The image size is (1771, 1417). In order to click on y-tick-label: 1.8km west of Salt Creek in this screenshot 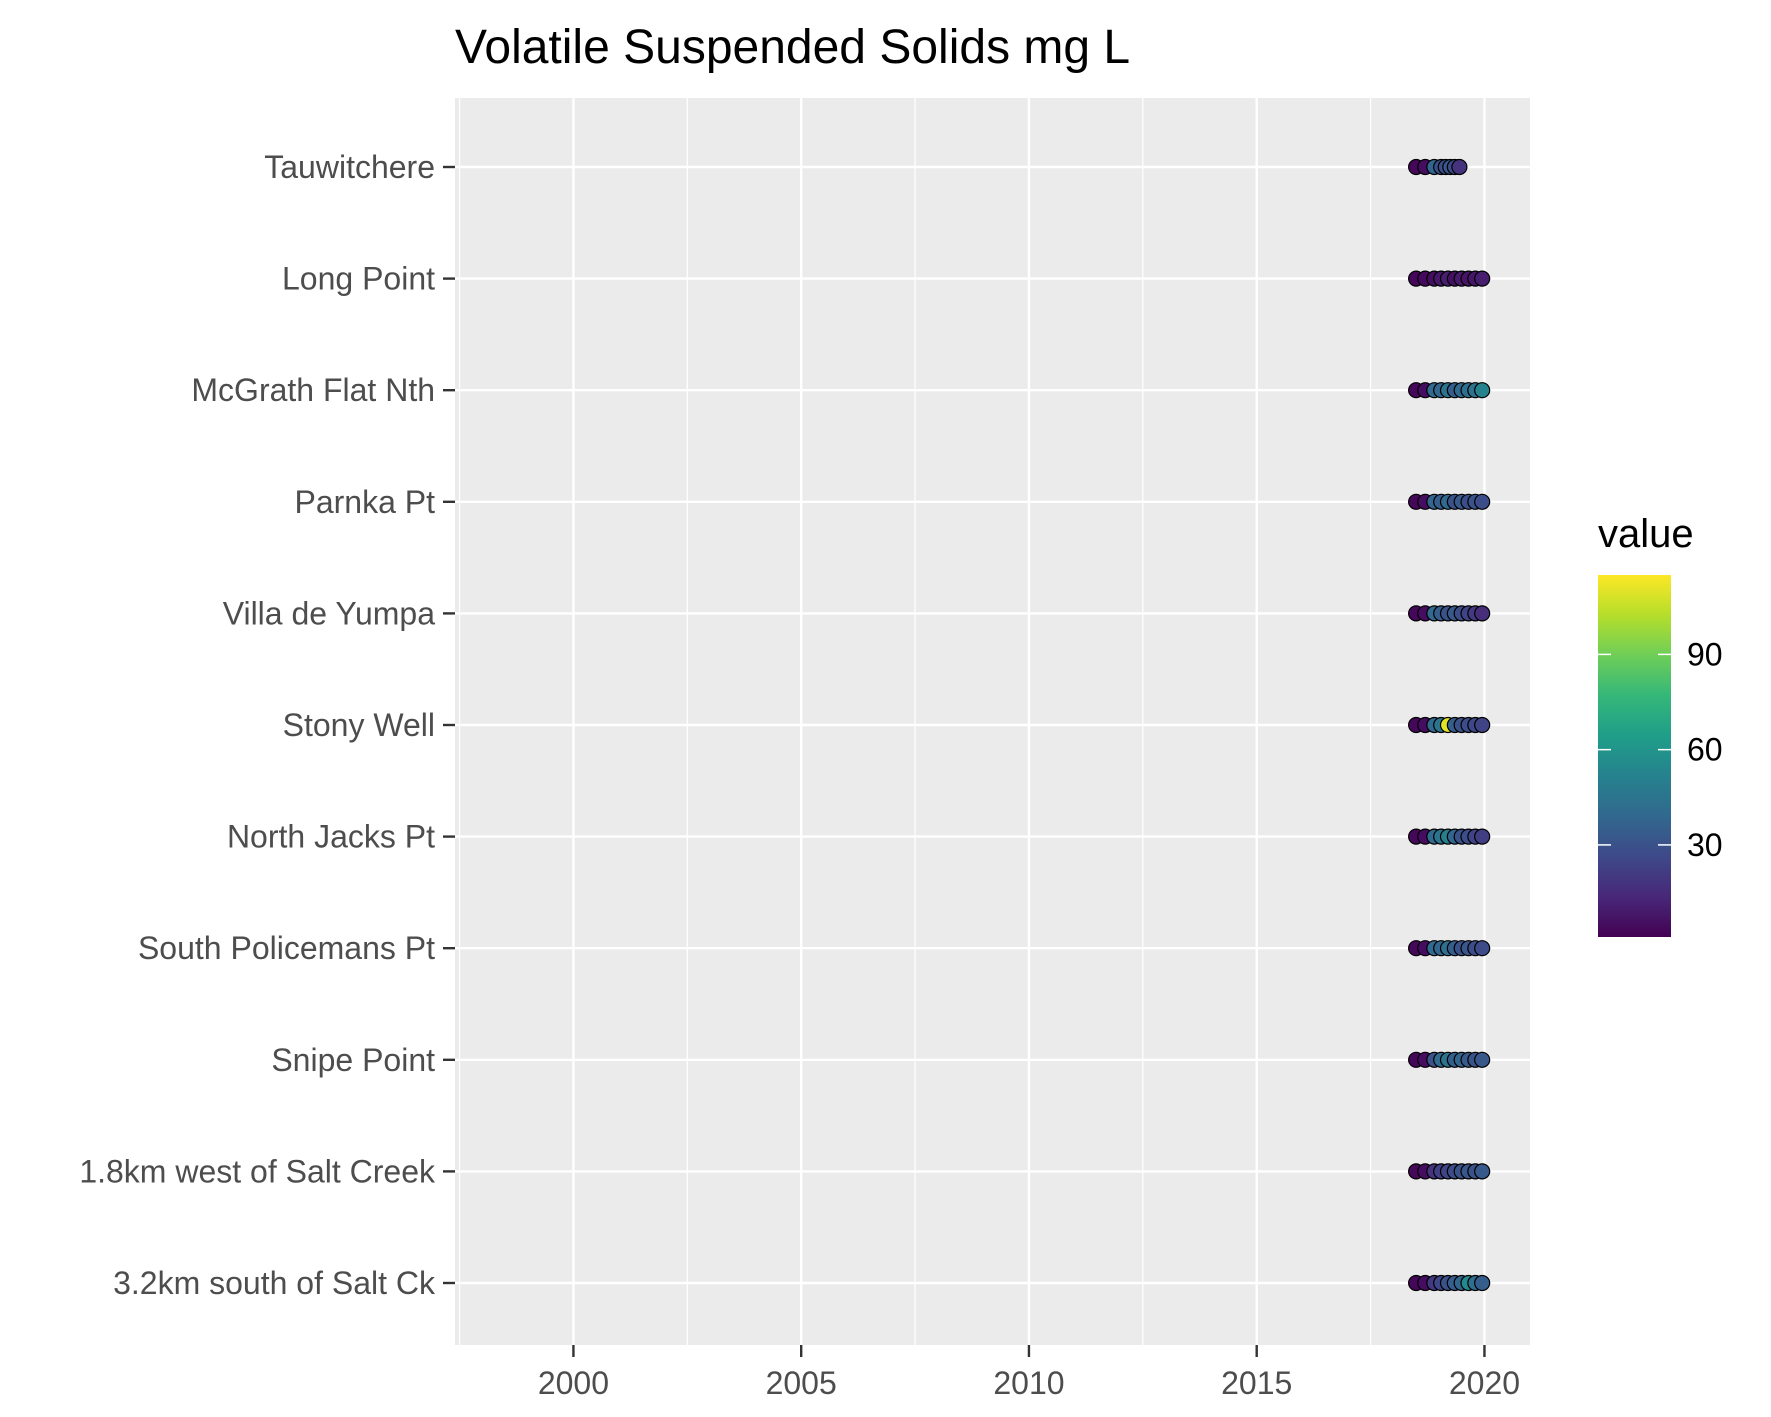, I will do `click(257, 1171)`.